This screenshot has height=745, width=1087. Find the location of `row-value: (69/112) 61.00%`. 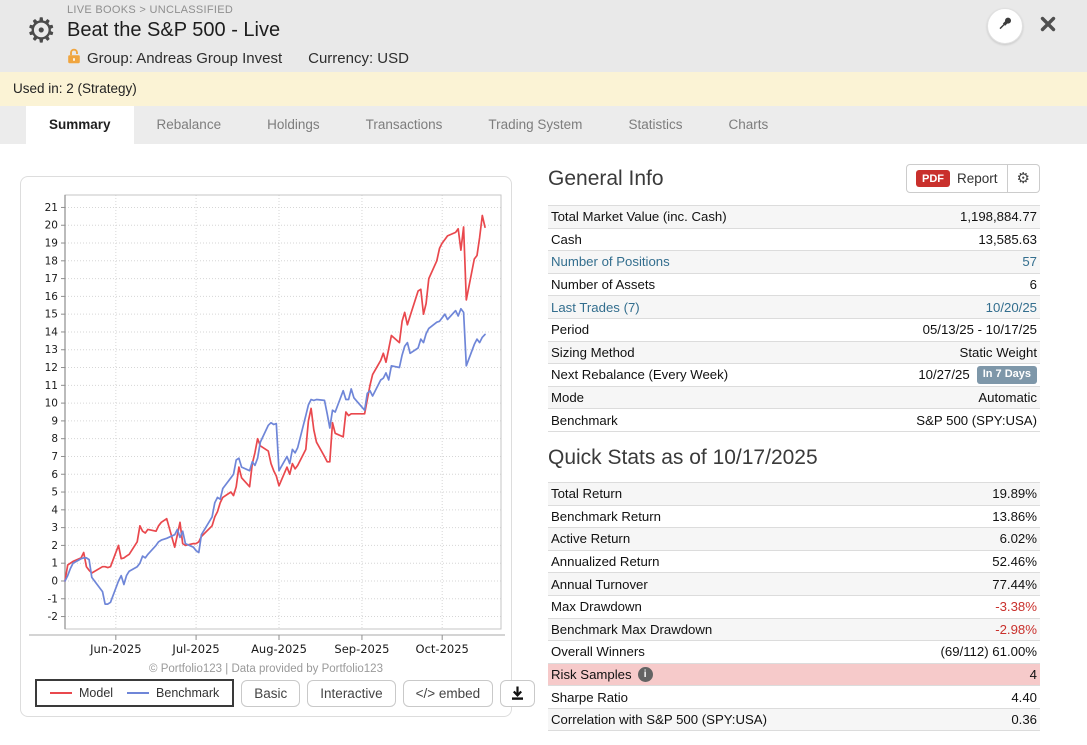

row-value: (69/112) 61.00% is located at coordinates (988, 652).